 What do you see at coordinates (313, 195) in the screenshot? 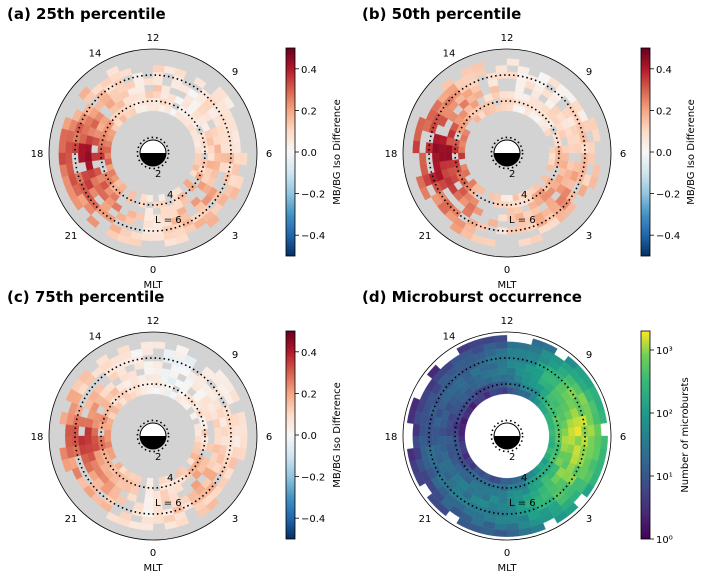
I see `colorbar-tick-label: −0.2` at bounding box center [313, 195].